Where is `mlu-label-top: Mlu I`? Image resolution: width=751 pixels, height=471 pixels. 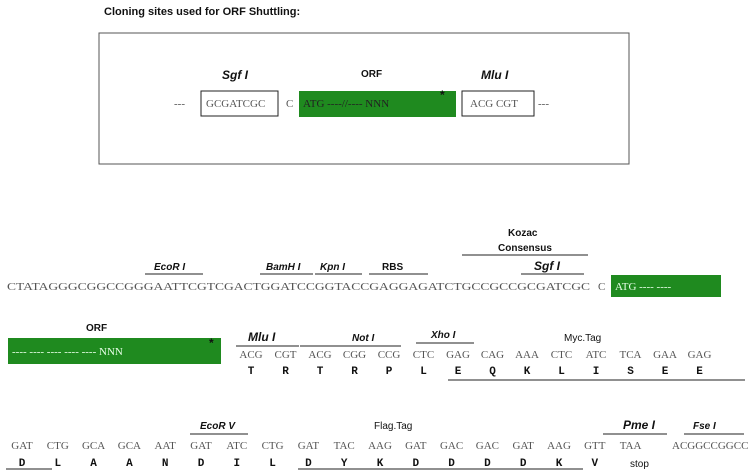
mlu-label-top: Mlu I is located at coordinates (495, 75).